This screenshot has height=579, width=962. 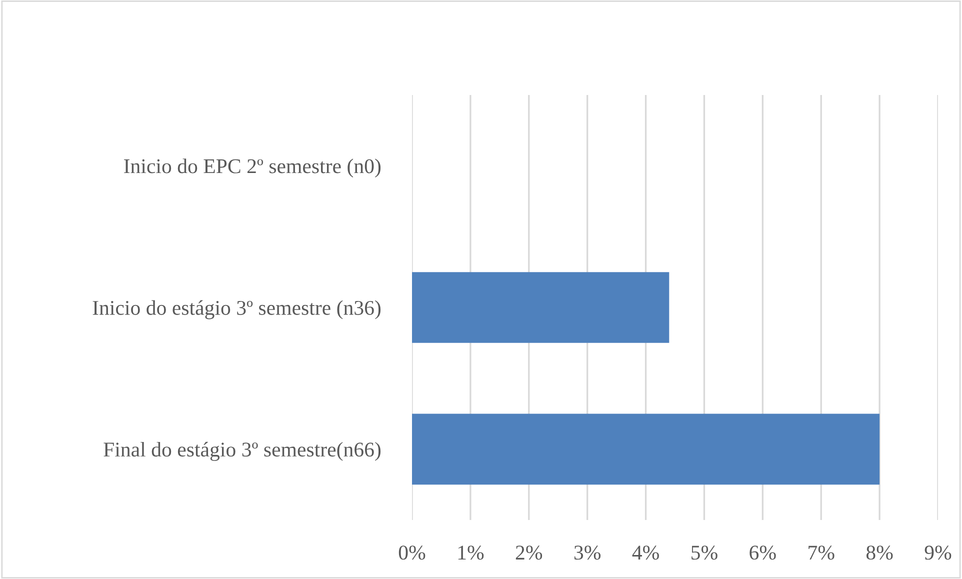 I want to click on y-tick-label: Inicio do estágio 3º semestre (n36), so click(x=236, y=310).